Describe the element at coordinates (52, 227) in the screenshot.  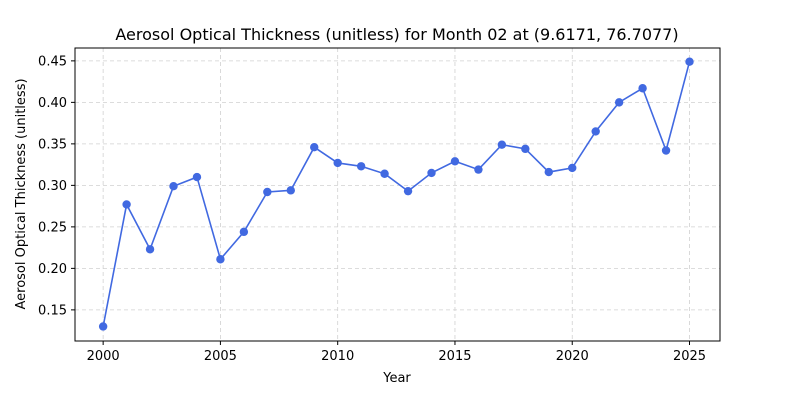
I see `y-tick-label: 0.25` at that location.